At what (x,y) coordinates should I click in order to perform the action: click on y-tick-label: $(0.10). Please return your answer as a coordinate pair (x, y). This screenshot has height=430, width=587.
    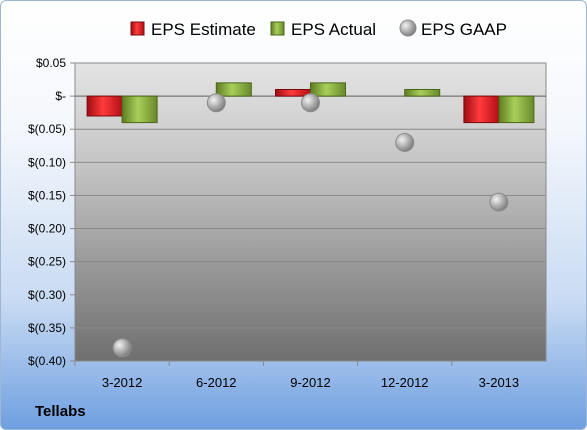
    Looking at the image, I should click on (47, 162).